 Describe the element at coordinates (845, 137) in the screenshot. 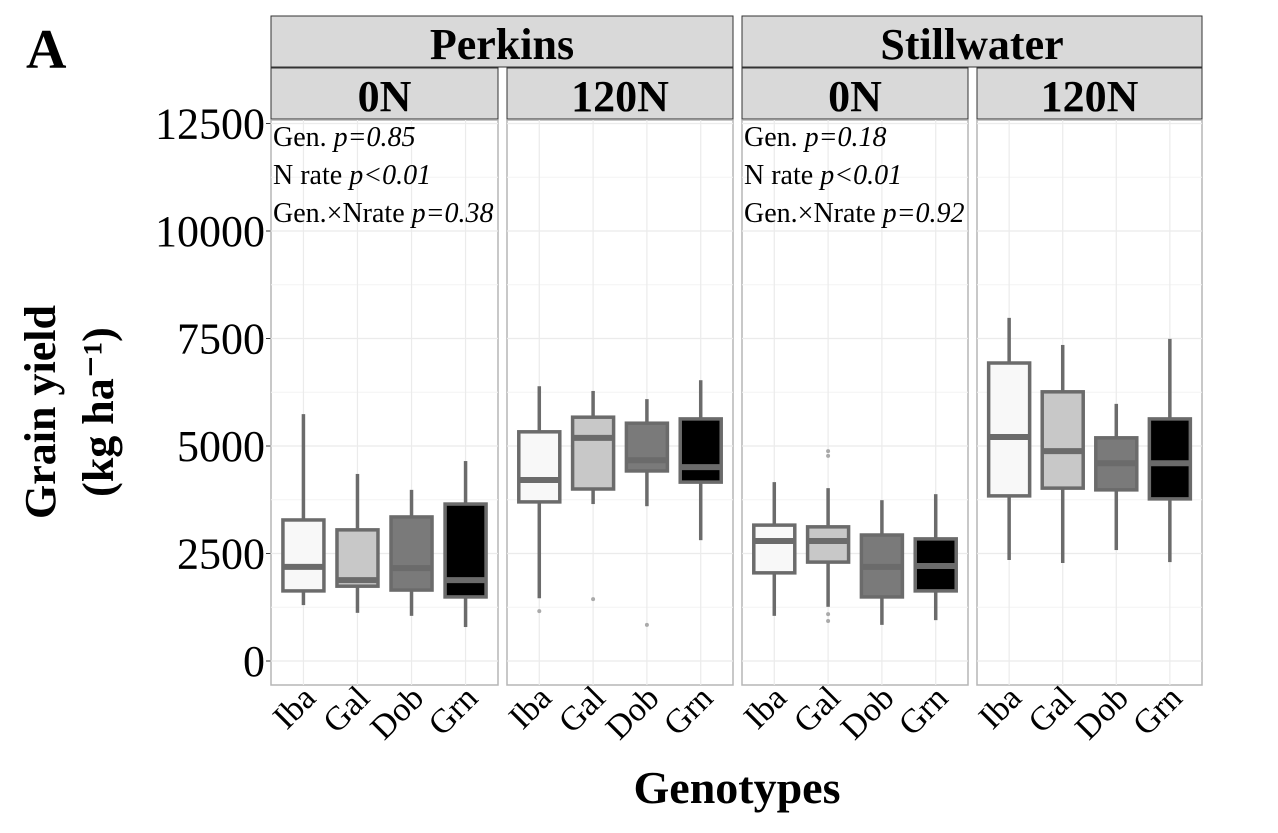

I see `stat-p-value: p=0.18` at that location.